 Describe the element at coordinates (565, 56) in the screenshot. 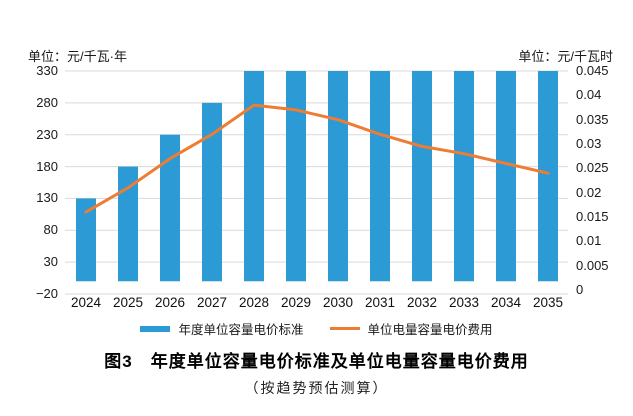

I see `right-axis-unit-label: 单位：元/千瓦时` at that location.